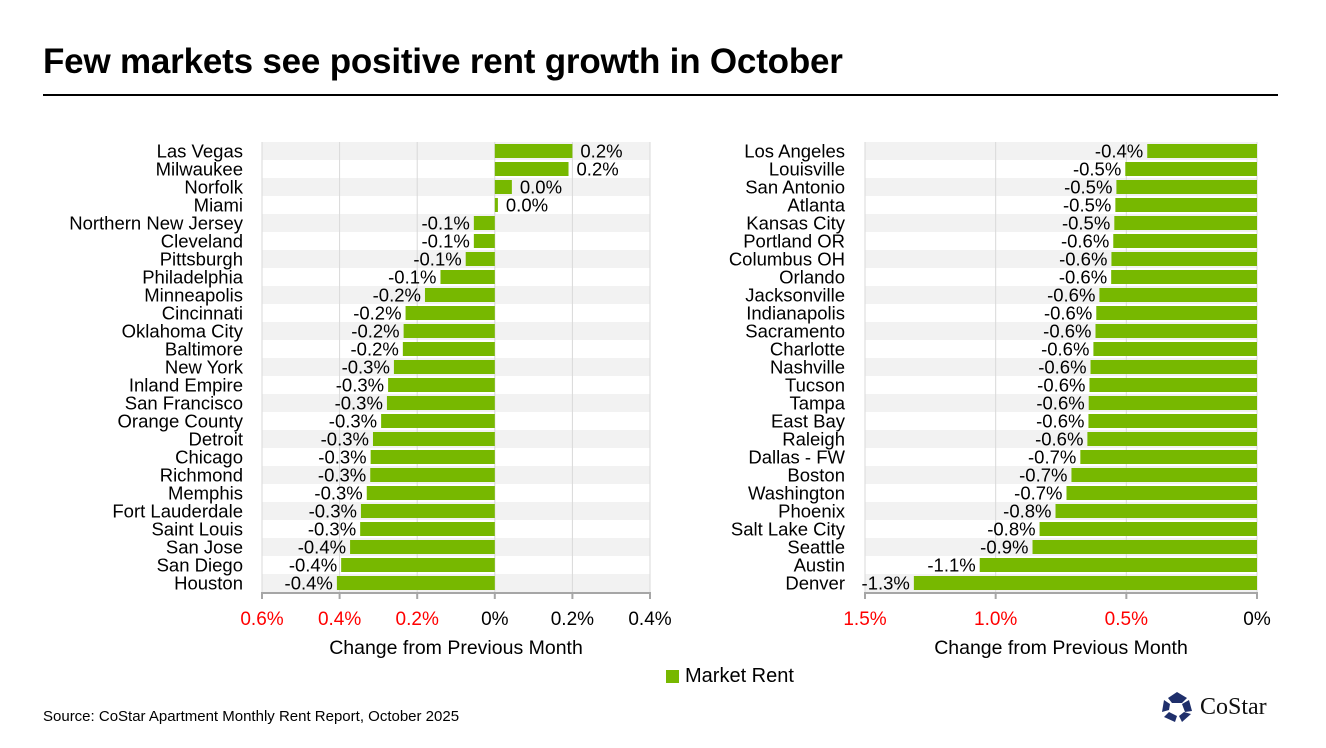 This screenshot has width=1326, height=748. What do you see at coordinates (193, 295) in the screenshot?
I see `category-label: Minneapolis` at bounding box center [193, 295].